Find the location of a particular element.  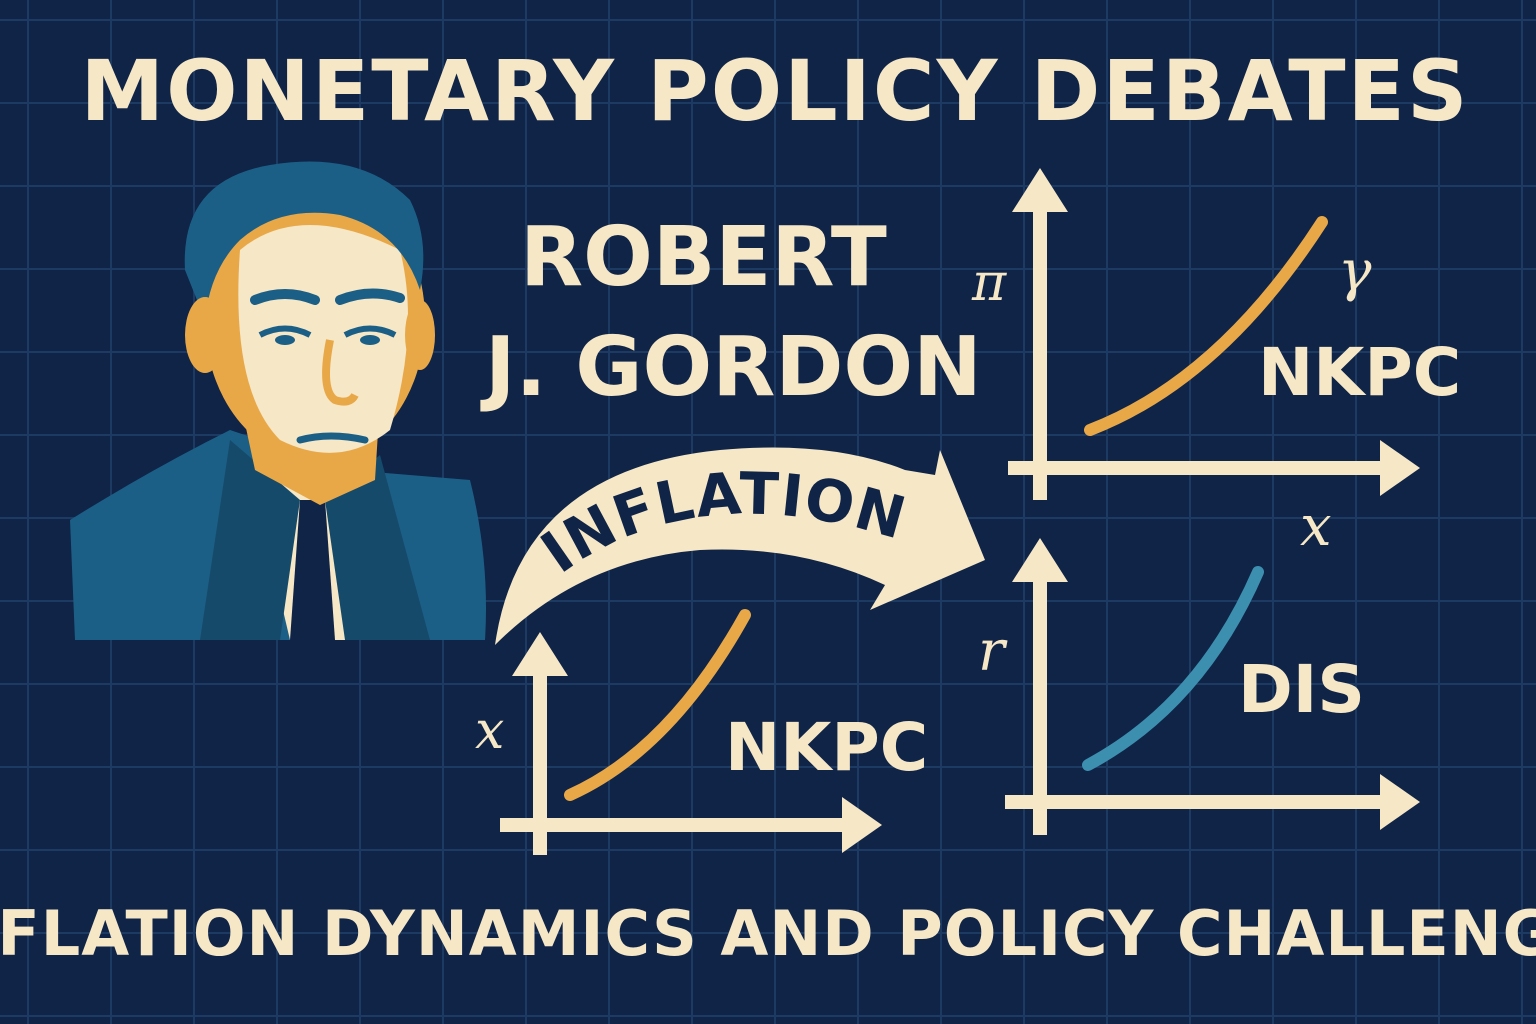

axis-label-pi: π is located at coordinates (989, 283).